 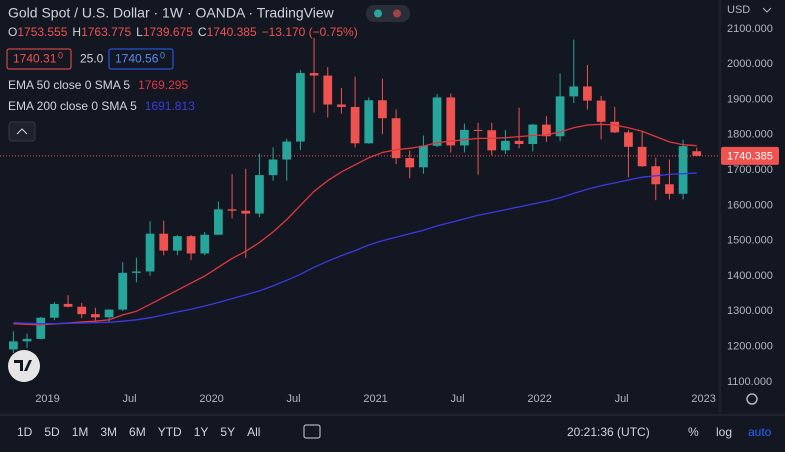 What do you see at coordinates (750, 99) in the screenshot?
I see `y-tick-label: 1900.000` at bounding box center [750, 99].